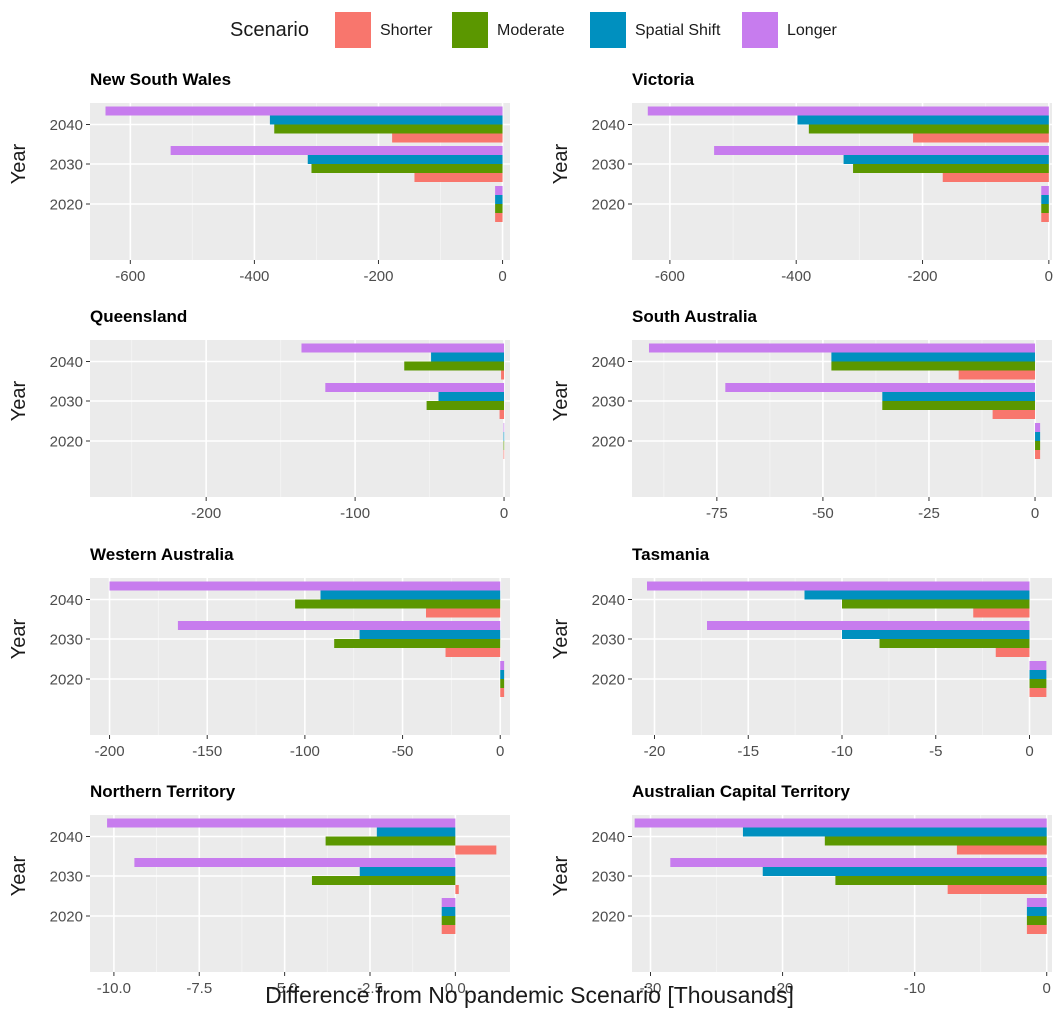  What do you see at coordinates (199, 988) in the screenshot?
I see `x-tick-label: -7.5` at bounding box center [199, 988].